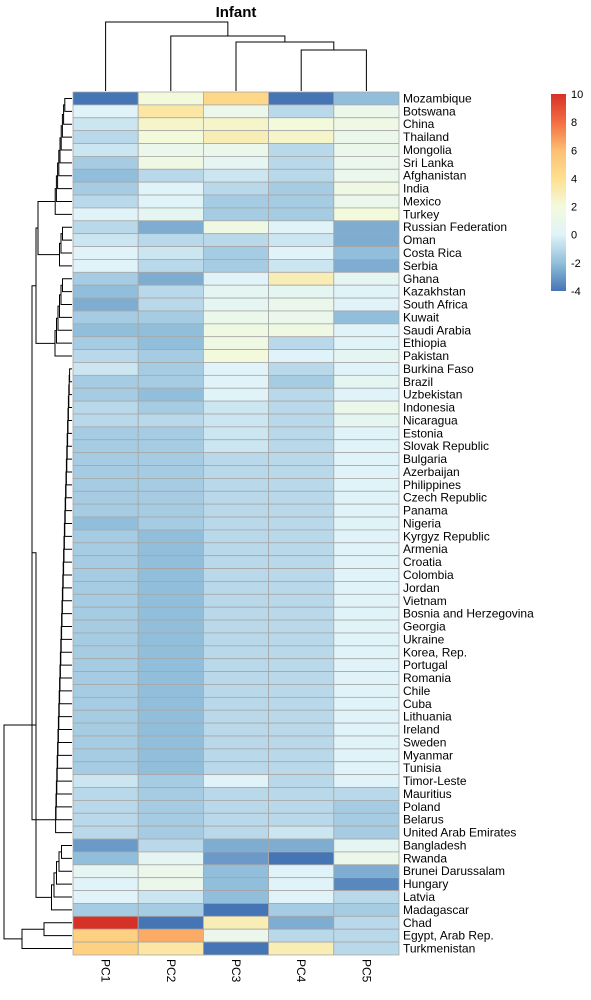 The height and width of the screenshot is (1000, 591). What do you see at coordinates (425, 459) in the screenshot?
I see `row-label: Bulgaria` at bounding box center [425, 459].